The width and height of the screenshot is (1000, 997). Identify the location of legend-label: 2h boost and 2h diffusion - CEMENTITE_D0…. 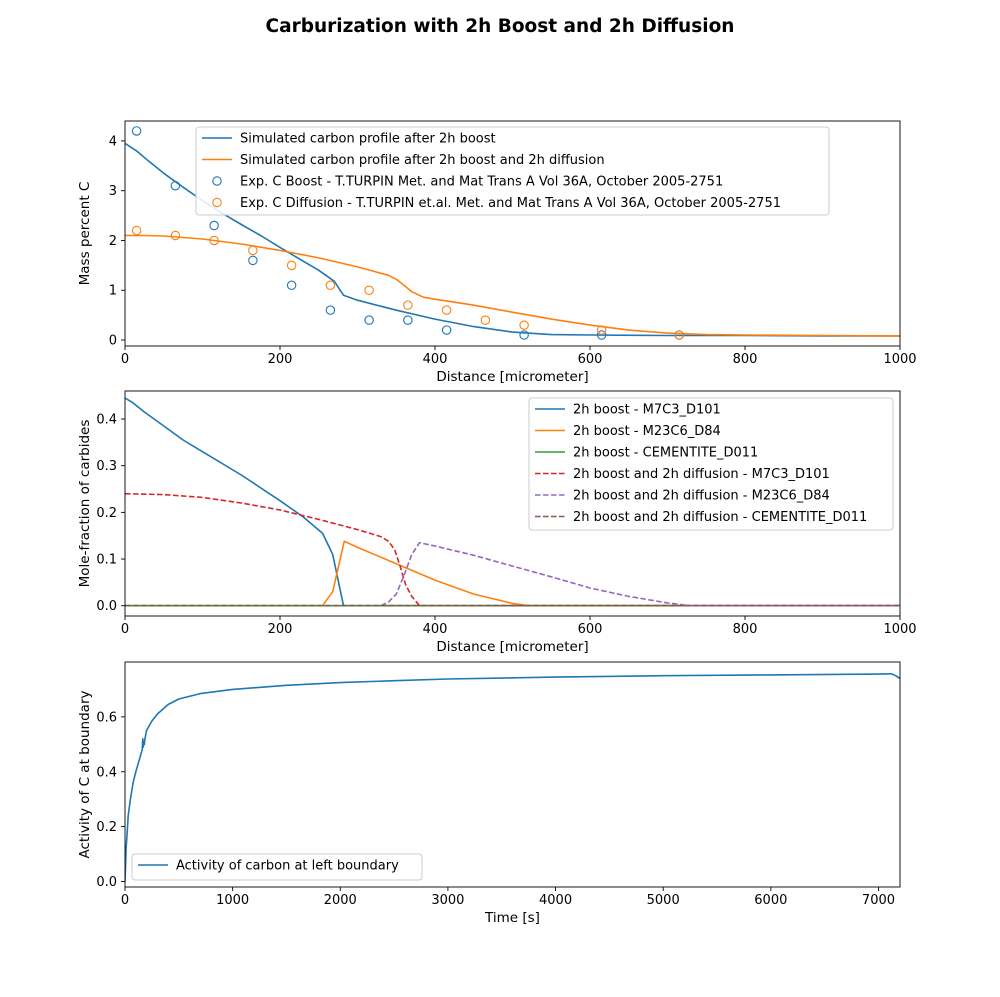
(720, 517).